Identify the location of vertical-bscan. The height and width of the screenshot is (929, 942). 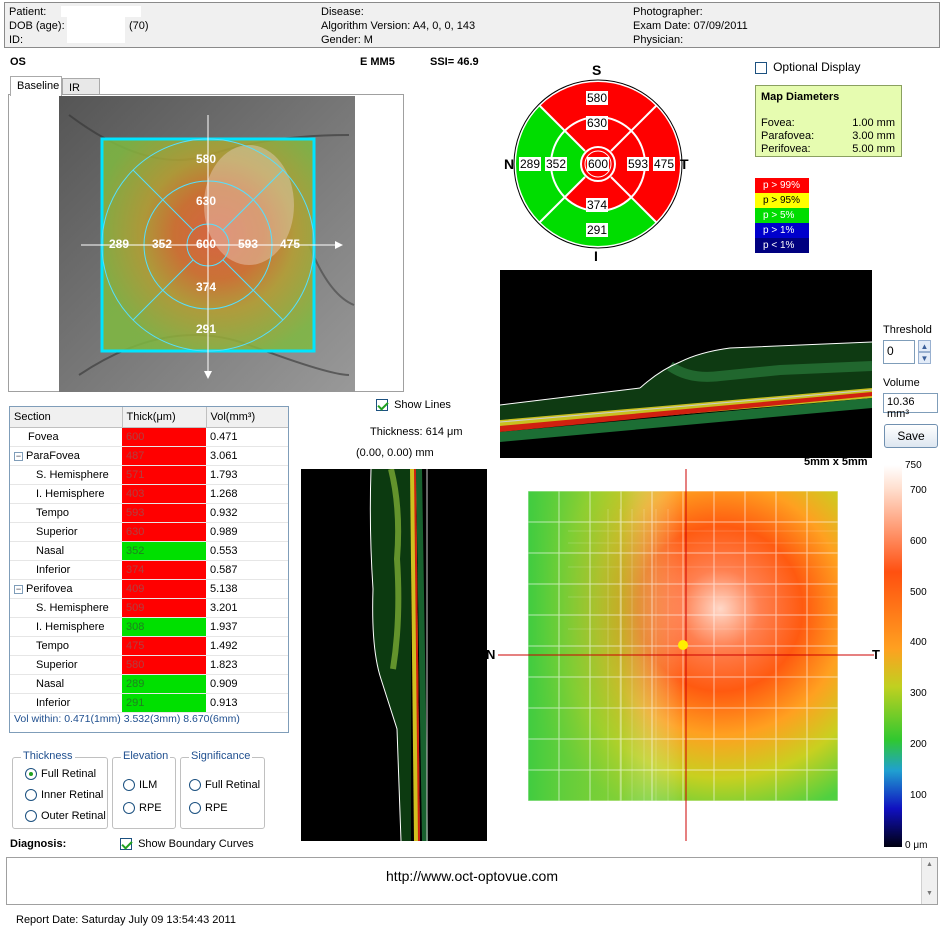
(394, 655).